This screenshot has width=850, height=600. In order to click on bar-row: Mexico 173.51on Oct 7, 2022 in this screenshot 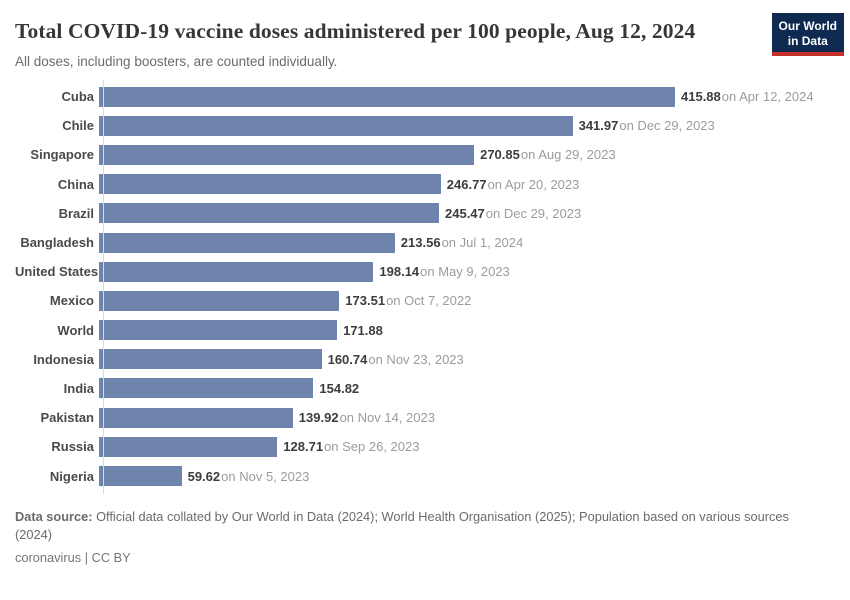, I will do `click(432, 300)`.